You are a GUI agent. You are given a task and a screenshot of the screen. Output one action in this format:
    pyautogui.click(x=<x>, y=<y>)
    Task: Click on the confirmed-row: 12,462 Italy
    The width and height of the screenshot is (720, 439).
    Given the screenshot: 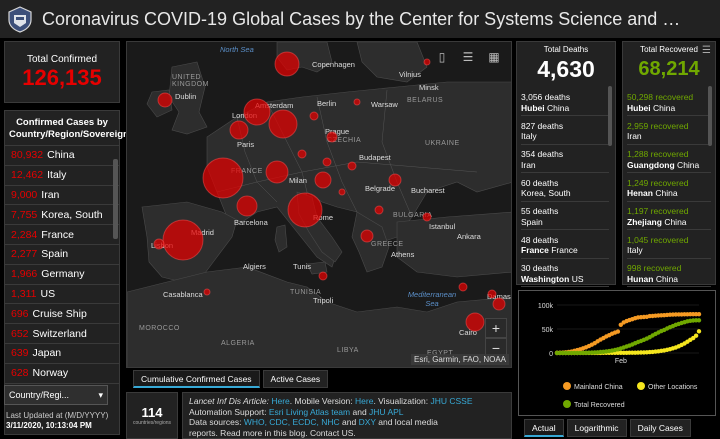 What is the action you would take?
    pyautogui.click(x=62, y=176)
    